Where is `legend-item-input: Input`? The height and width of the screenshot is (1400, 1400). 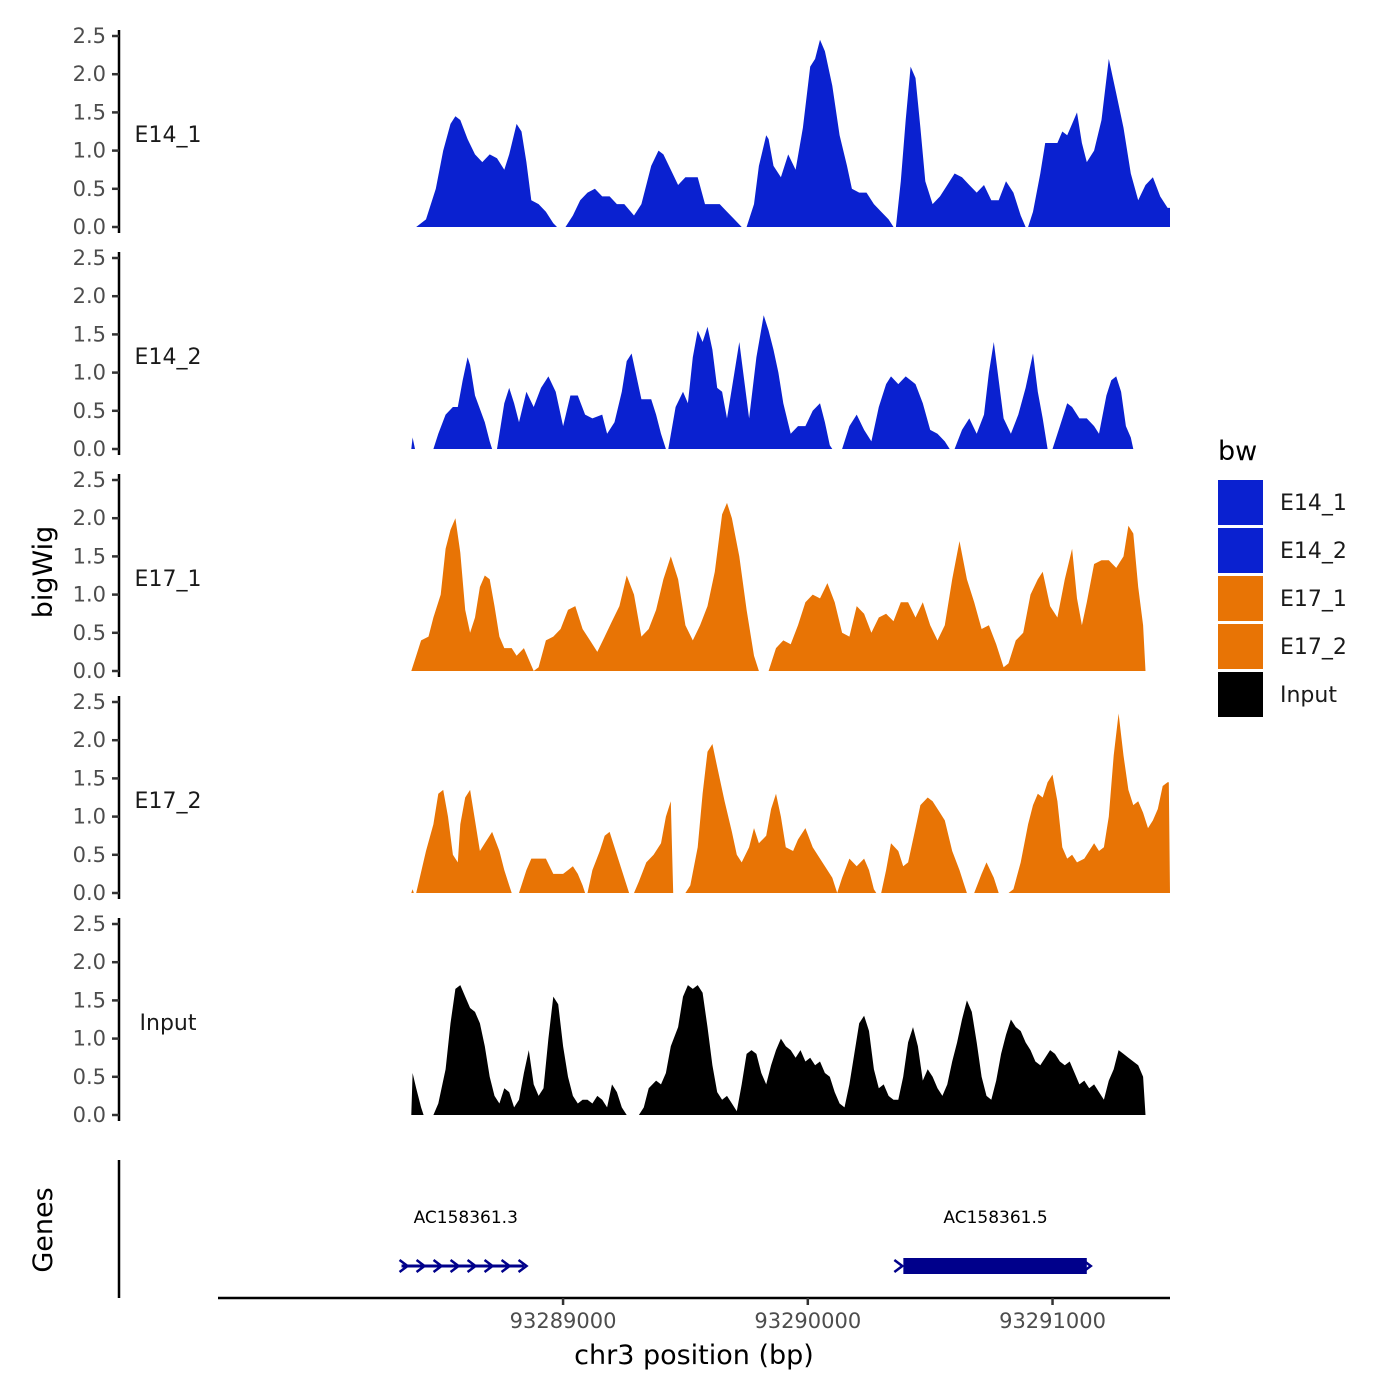
legend-item-input: Input is located at coordinates (1277, 694).